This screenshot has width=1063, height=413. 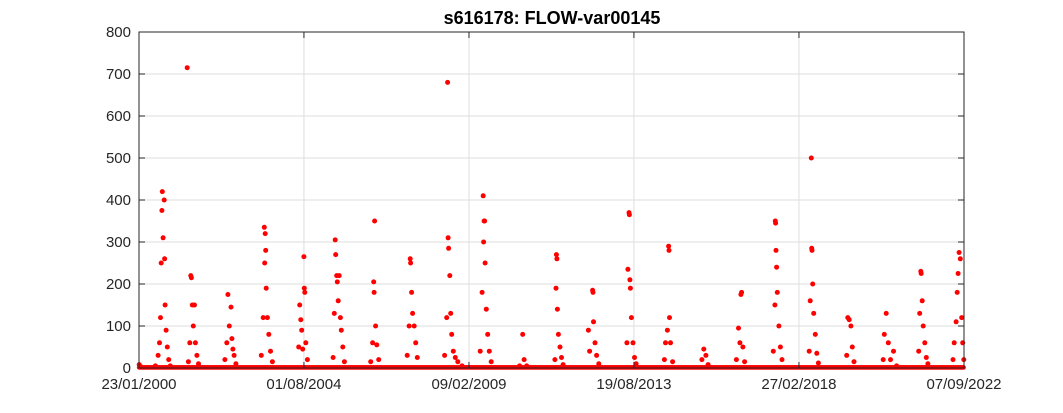 I want to click on y-tick-label: 100, so click(x=118, y=326).